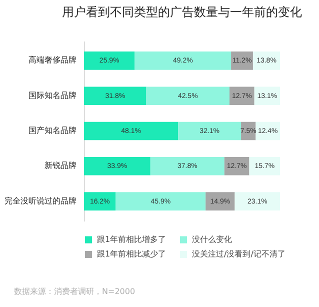  I want to click on y-tick-label: 国产知名品牌, so click(52, 130).